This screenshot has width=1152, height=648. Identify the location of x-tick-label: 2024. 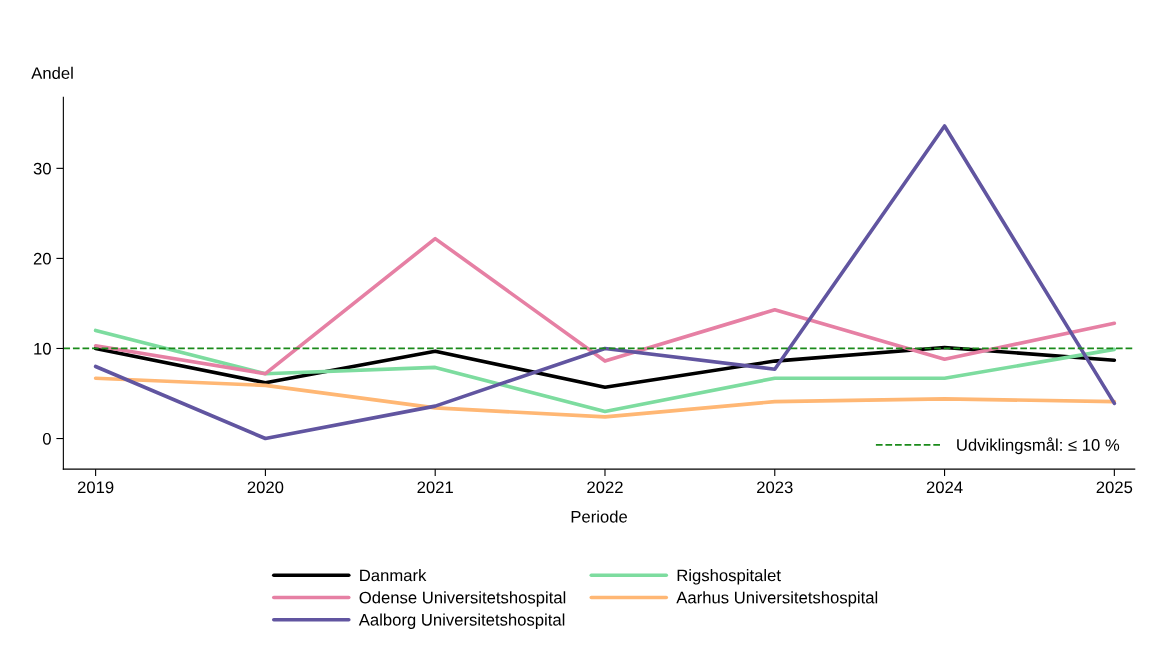
(944, 487).